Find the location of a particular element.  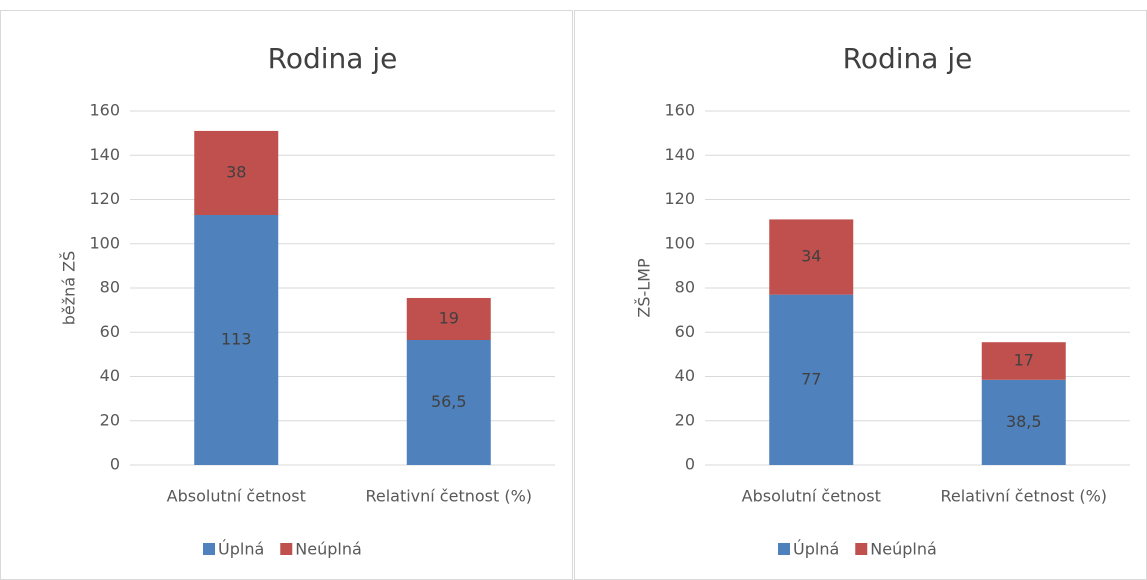

data-label: 113 is located at coordinates (236, 338).